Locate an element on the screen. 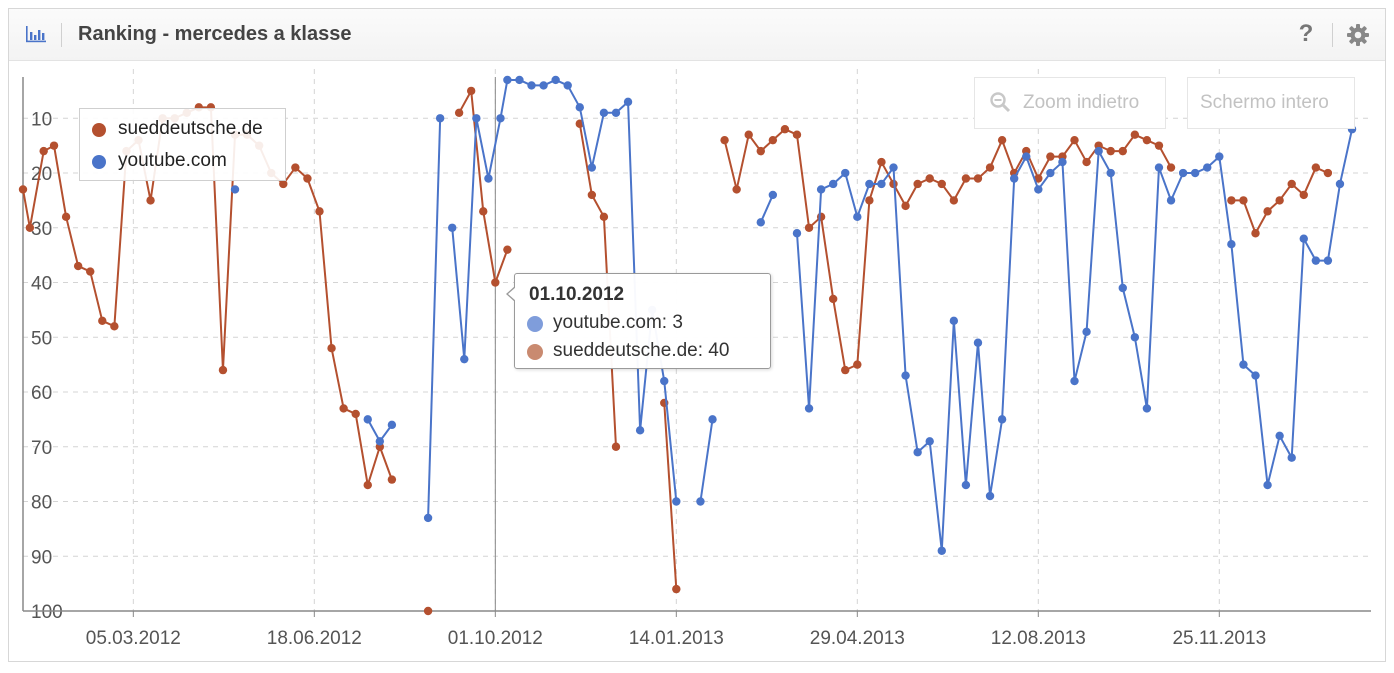 This screenshot has width=1394, height=673. zoom-out-button: Zoom indietro is located at coordinates (1070, 103).